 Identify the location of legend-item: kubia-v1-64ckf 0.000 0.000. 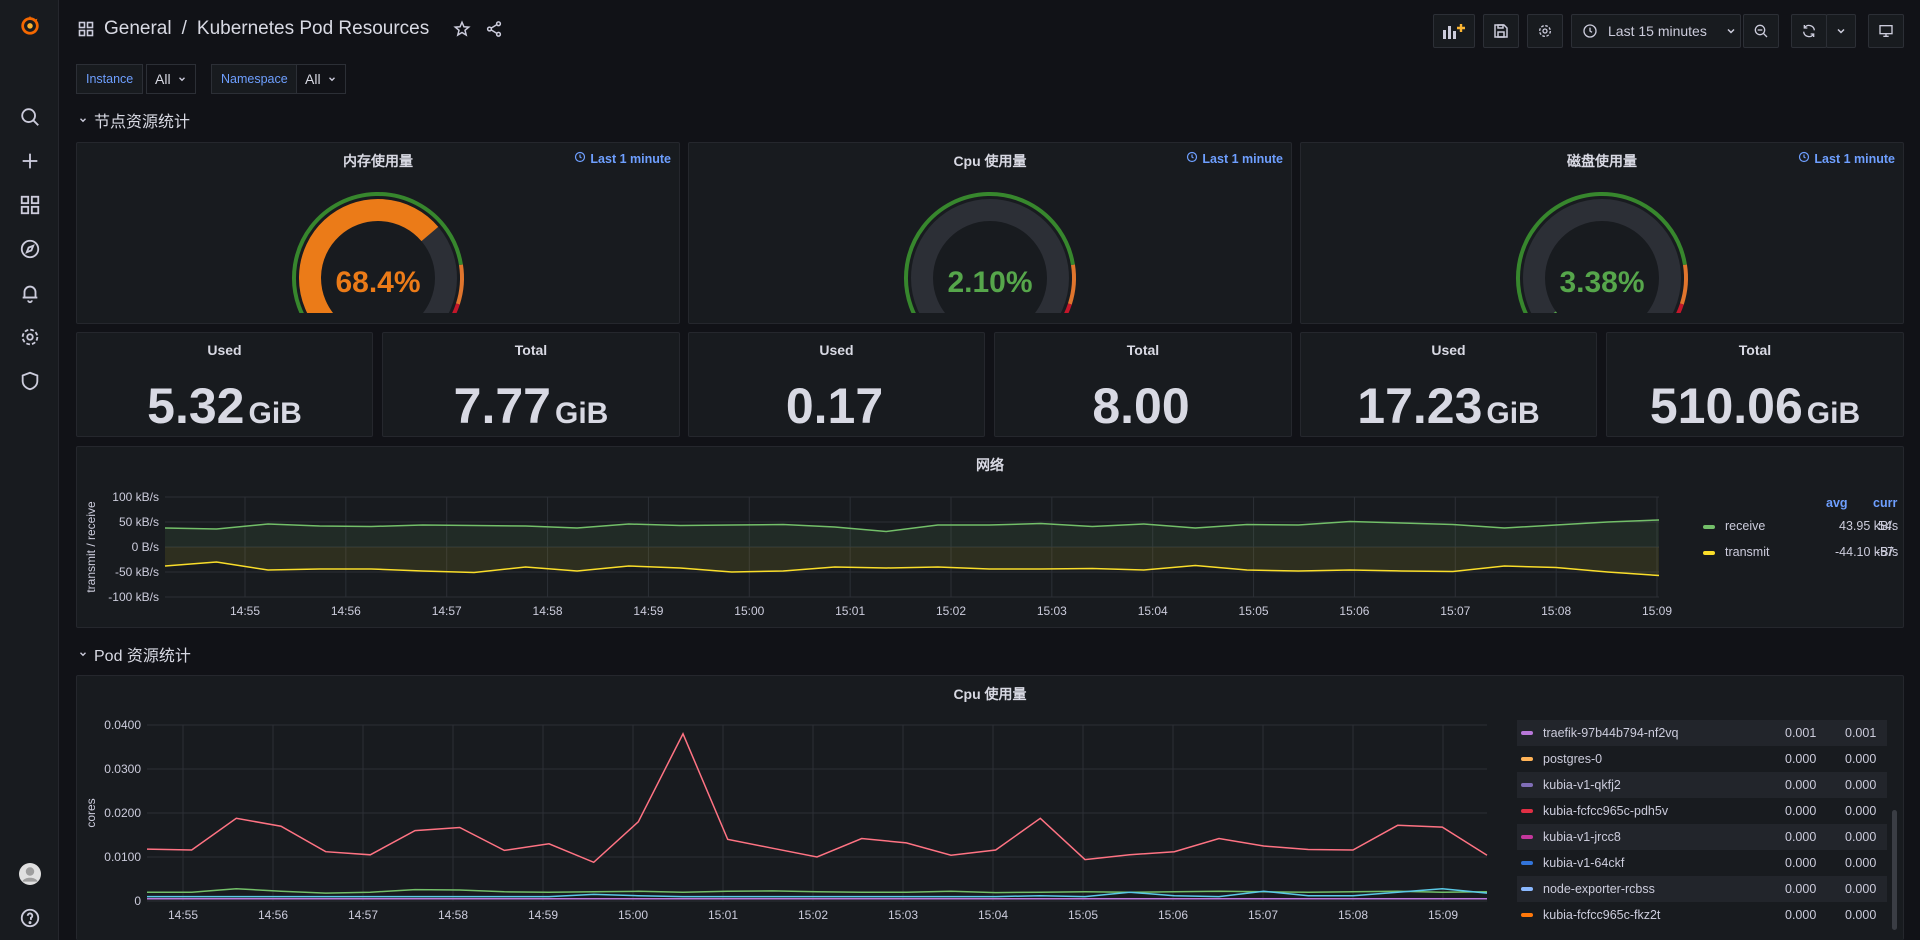
(1702, 863).